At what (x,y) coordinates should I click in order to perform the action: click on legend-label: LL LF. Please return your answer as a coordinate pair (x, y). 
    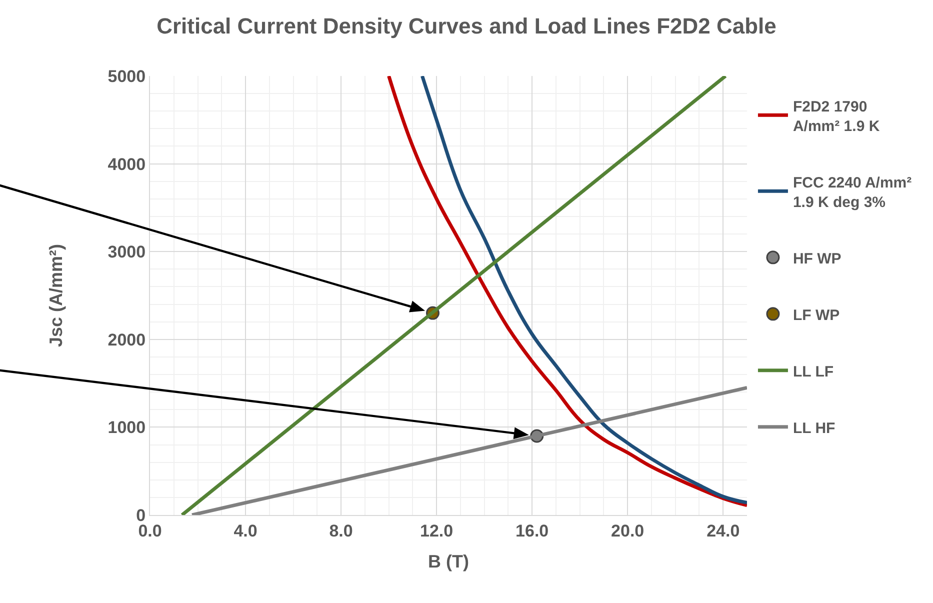
    Looking at the image, I should click on (813, 371).